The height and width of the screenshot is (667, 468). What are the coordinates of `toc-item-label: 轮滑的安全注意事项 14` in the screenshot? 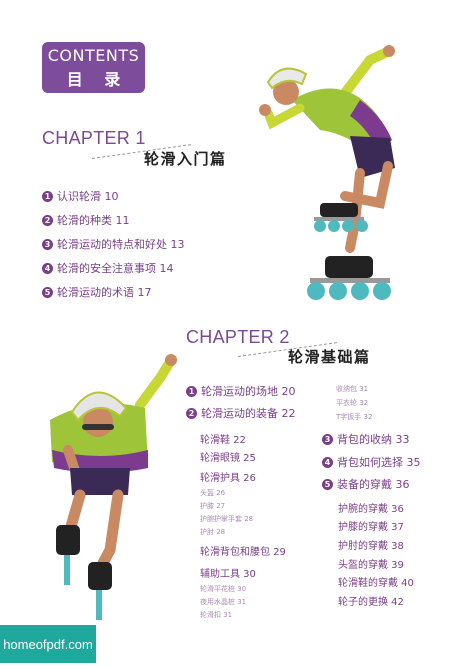 It's located at (115, 268).